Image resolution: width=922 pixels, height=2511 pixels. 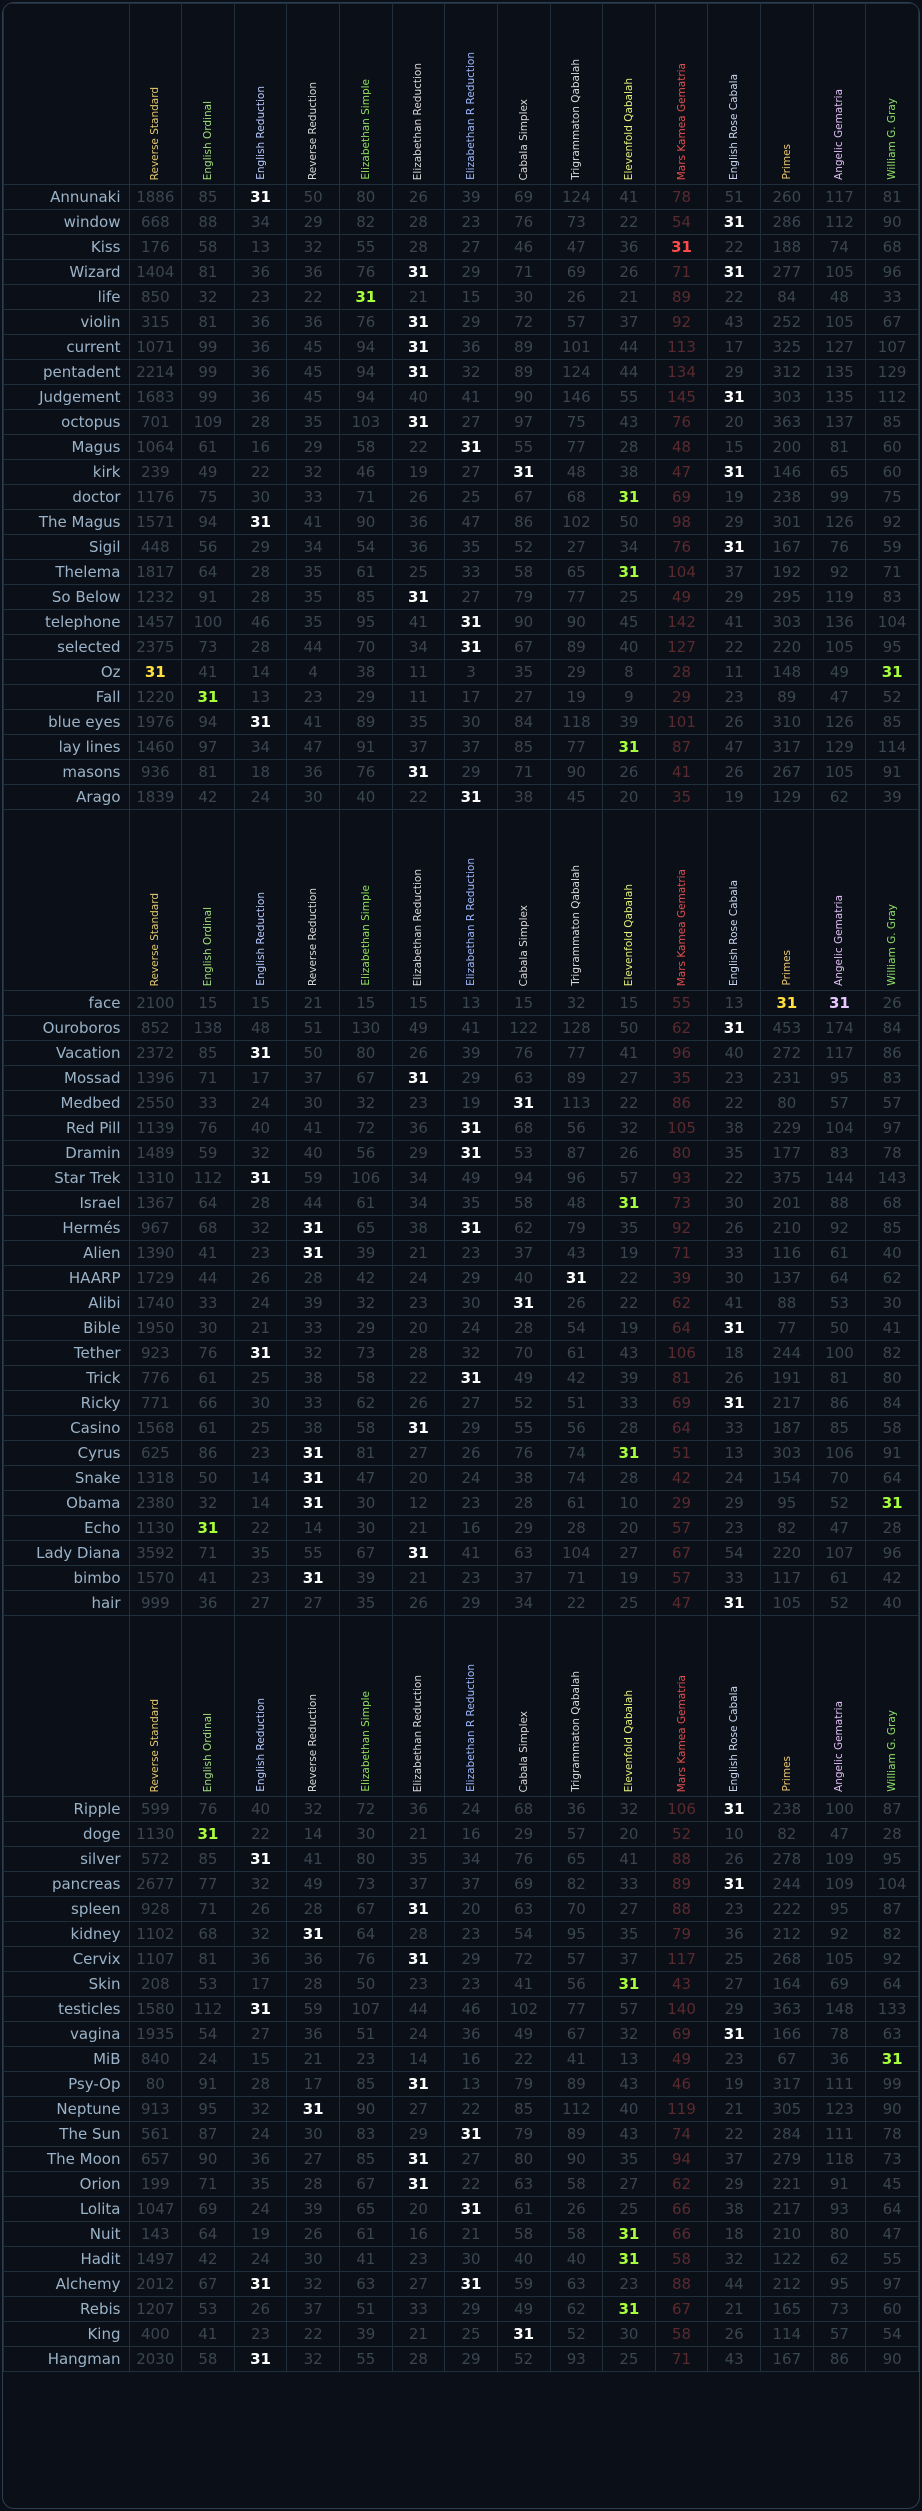 What do you see at coordinates (260, 447) in the screenshot?
I see `value-cell-english-reduction: 16` at bounding box center [260, 447].